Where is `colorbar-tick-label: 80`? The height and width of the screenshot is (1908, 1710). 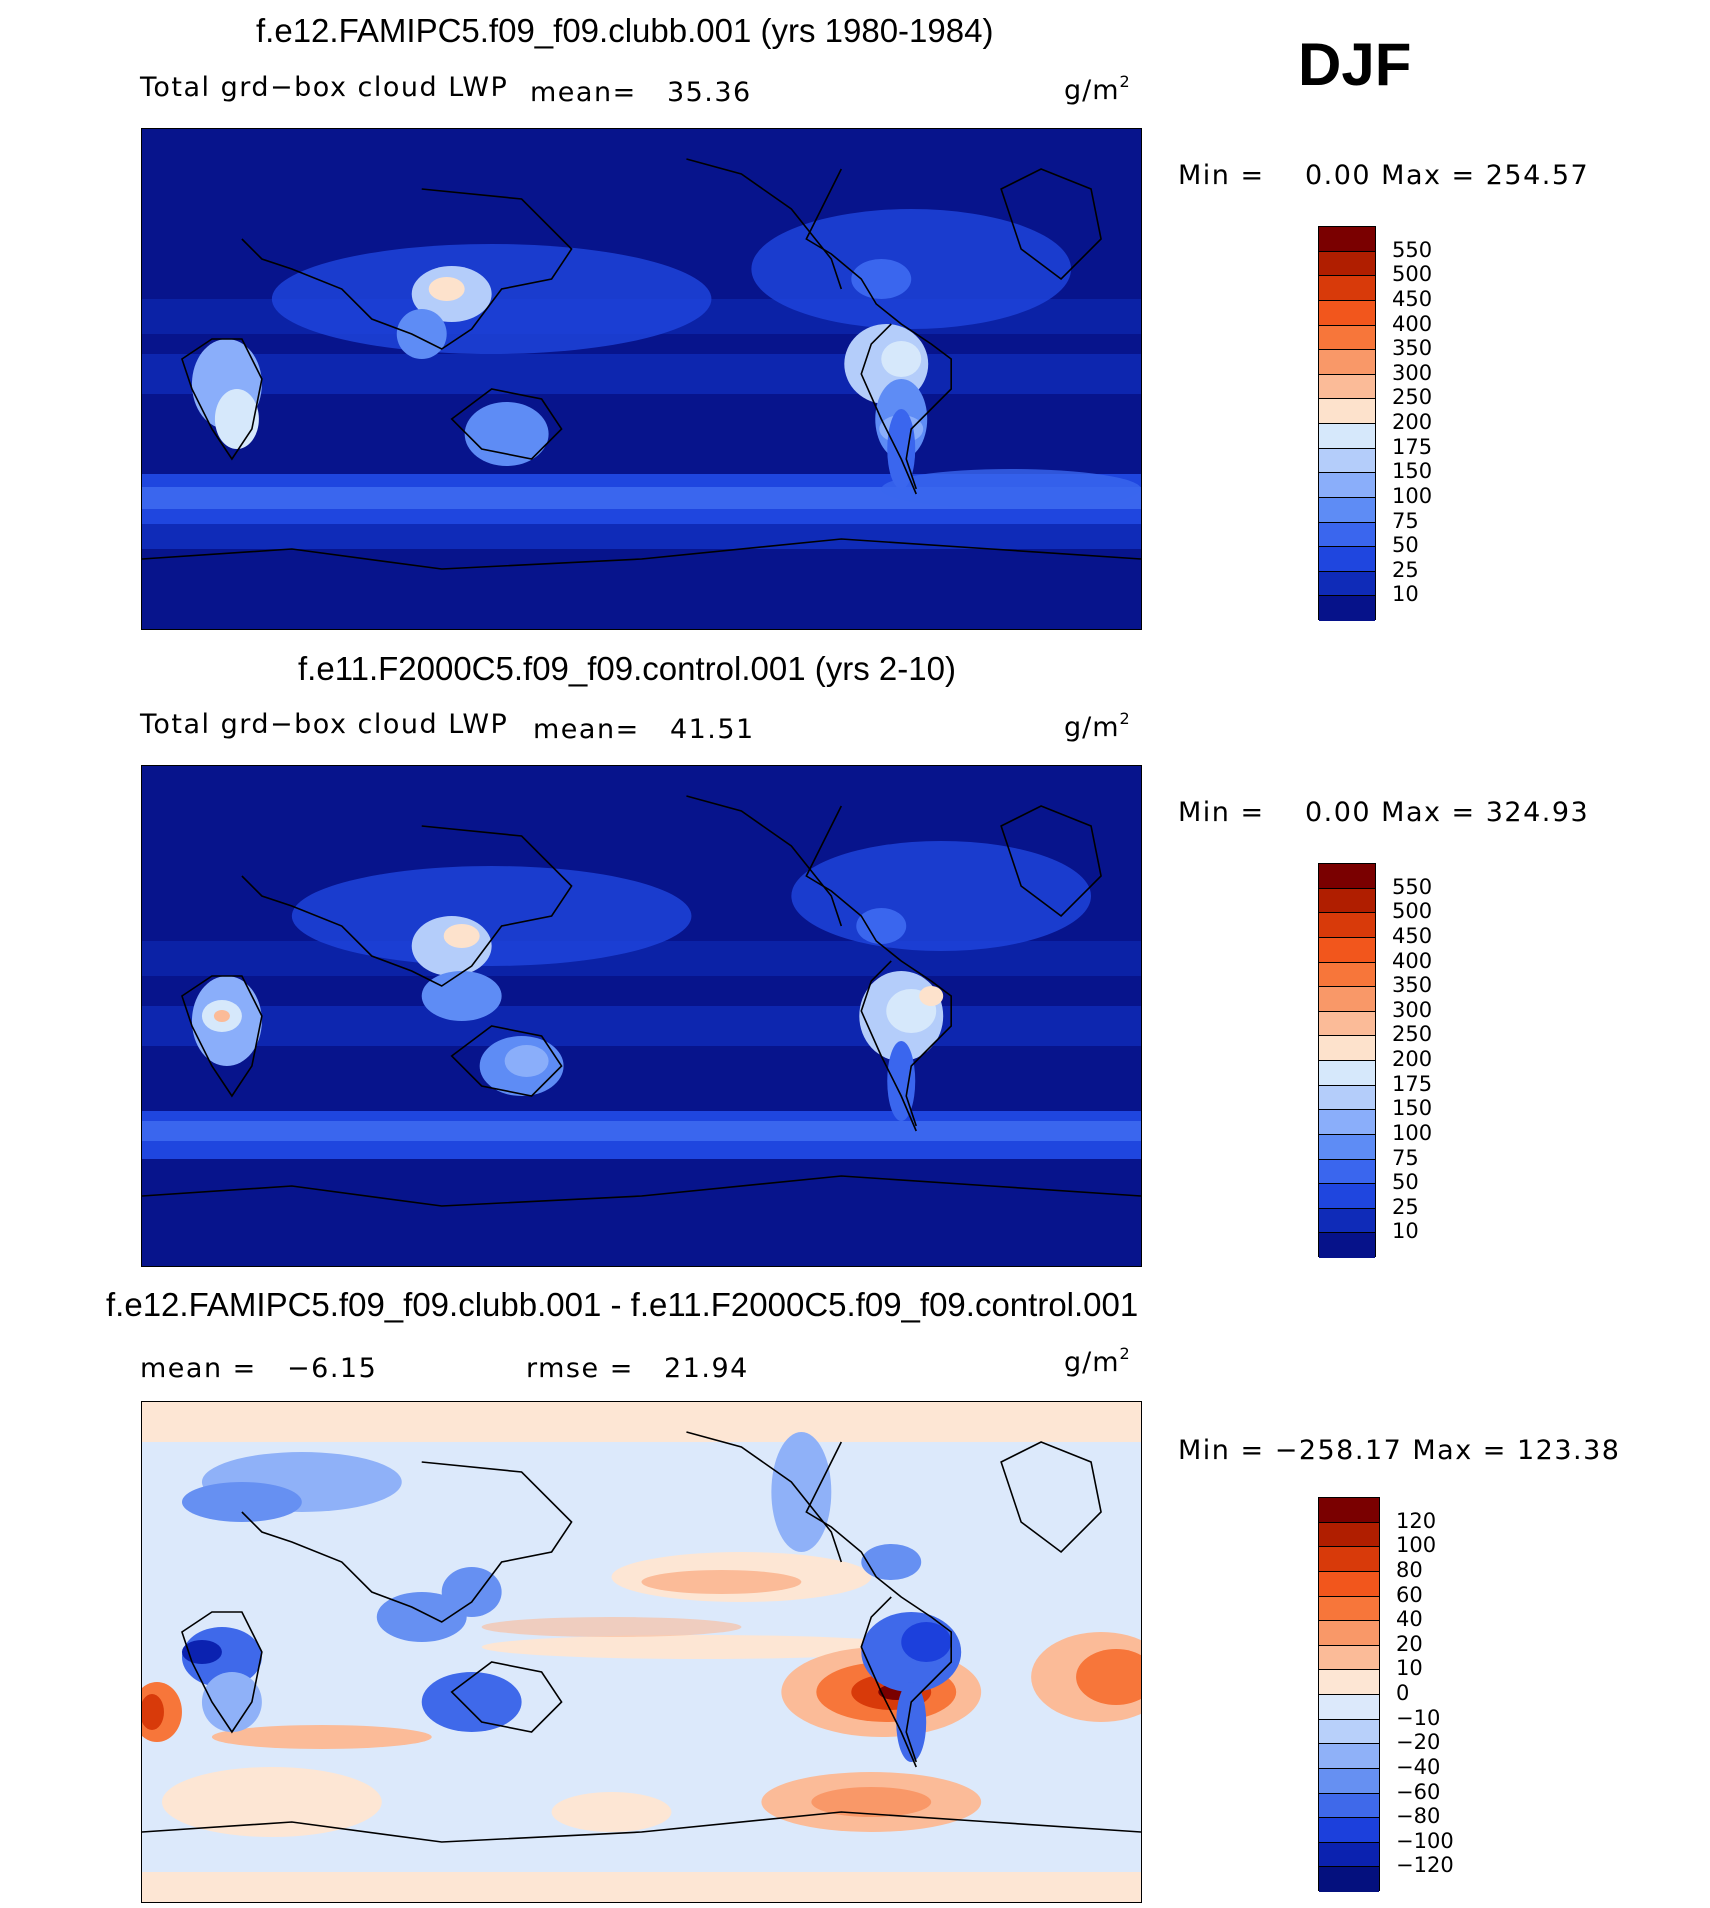
colorbar-tick-label: 80 is located at coordinates (1409, 1569).